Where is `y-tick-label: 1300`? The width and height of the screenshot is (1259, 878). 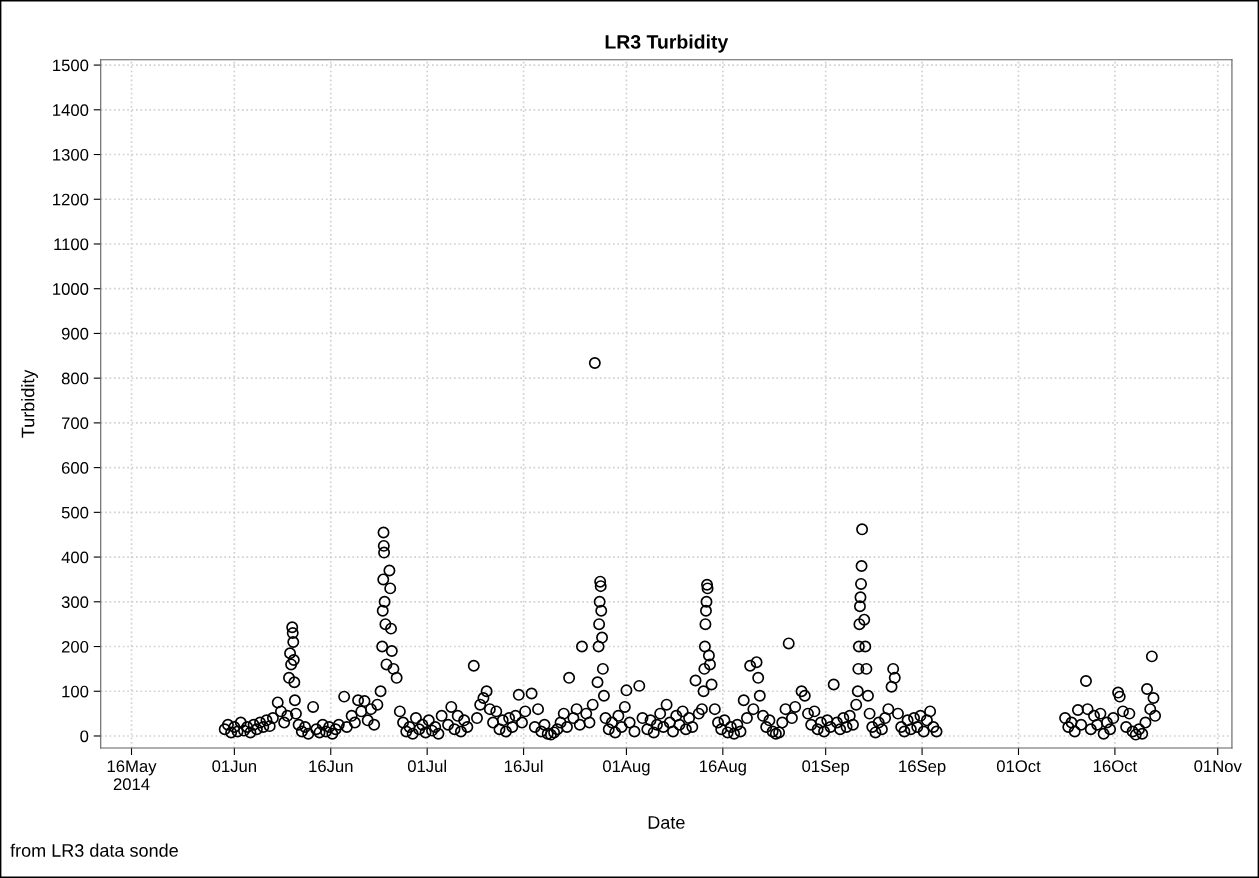
y-tick-label: 1300 is located at coordinates (71, 154).